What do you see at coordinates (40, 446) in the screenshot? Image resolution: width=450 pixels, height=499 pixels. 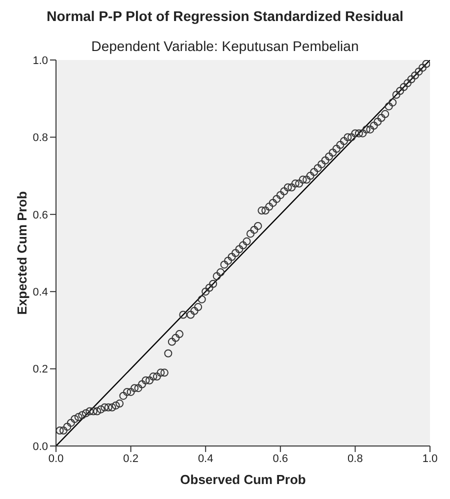 I see `y-tick-label: 0.0` at bounding box center [40, 446].